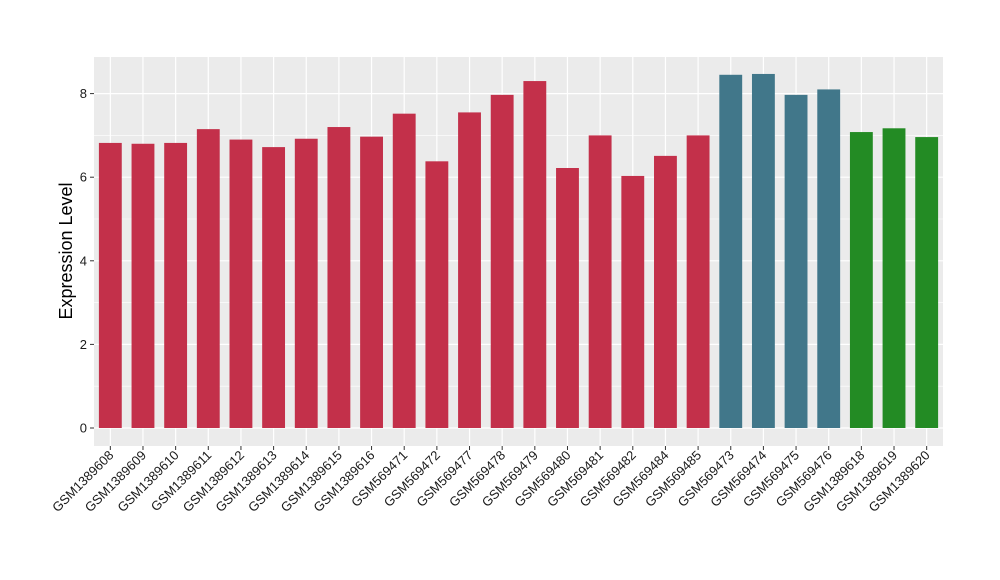 The width and height of the screenshot is (1000, 580). I want to click on y-axis-title: Expression Level, so click(66, 250).